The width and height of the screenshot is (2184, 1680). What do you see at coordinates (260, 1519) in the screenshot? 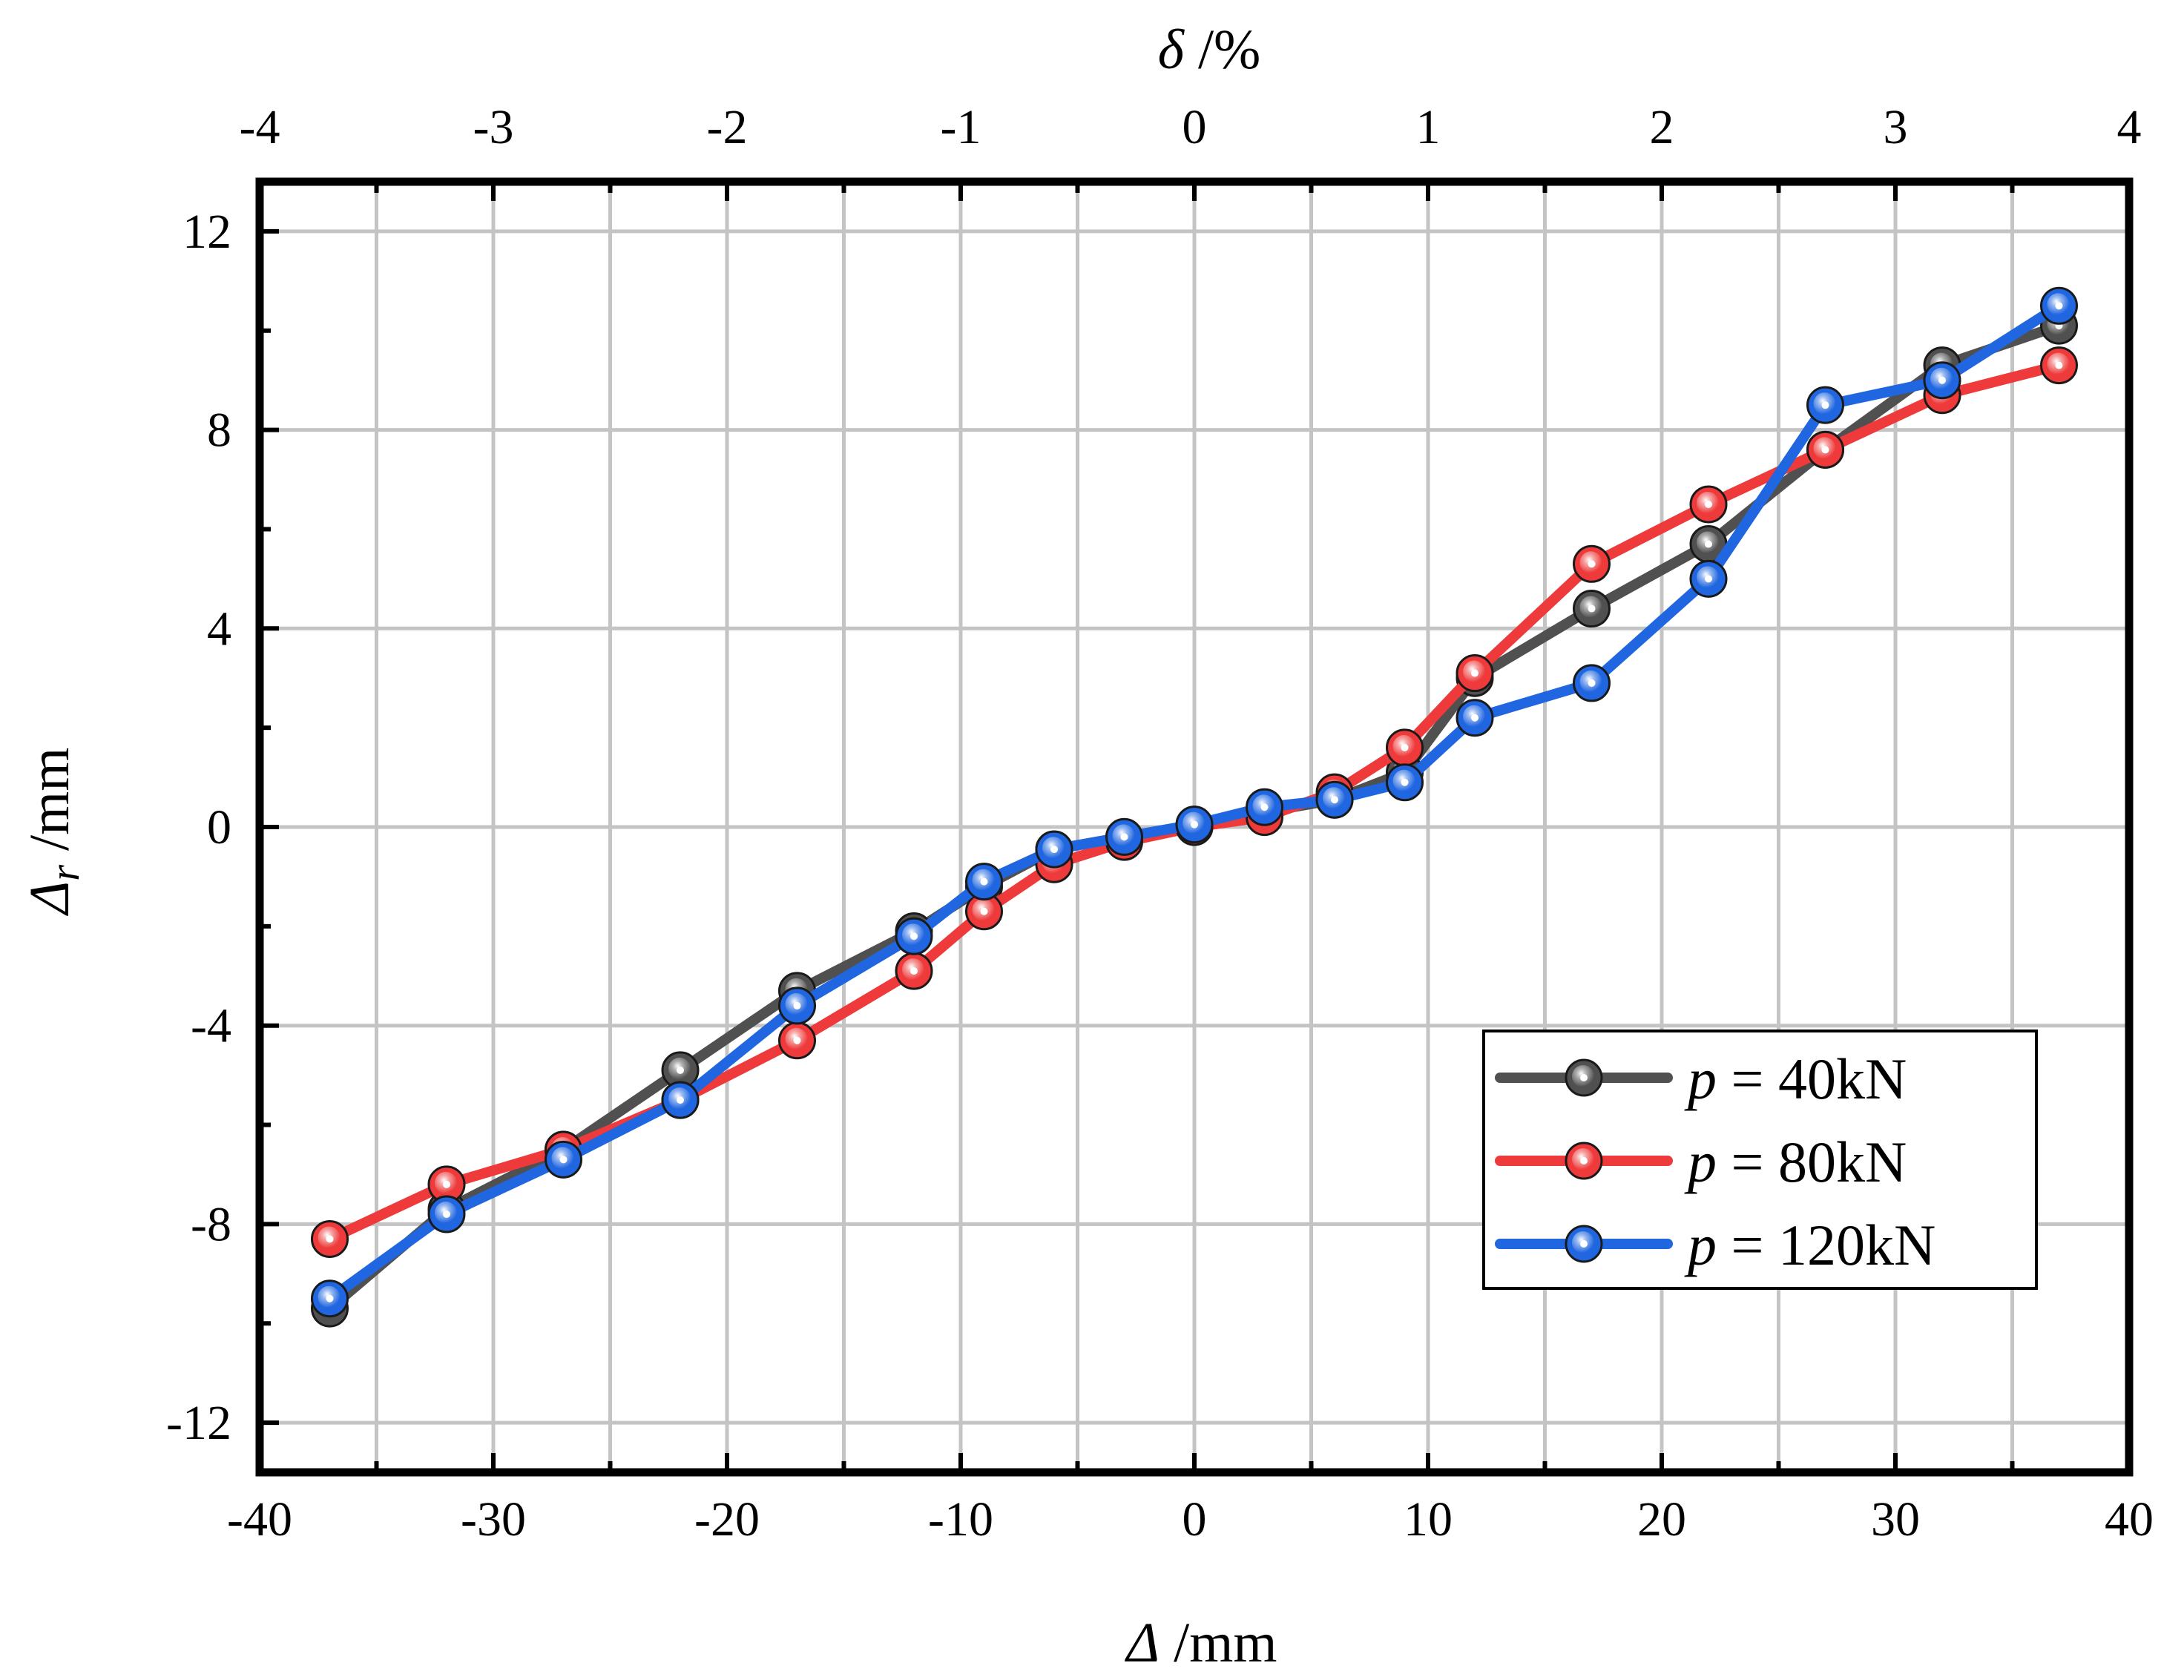
I see `x-tick-label: -40` at bounding box center [260, 1519].